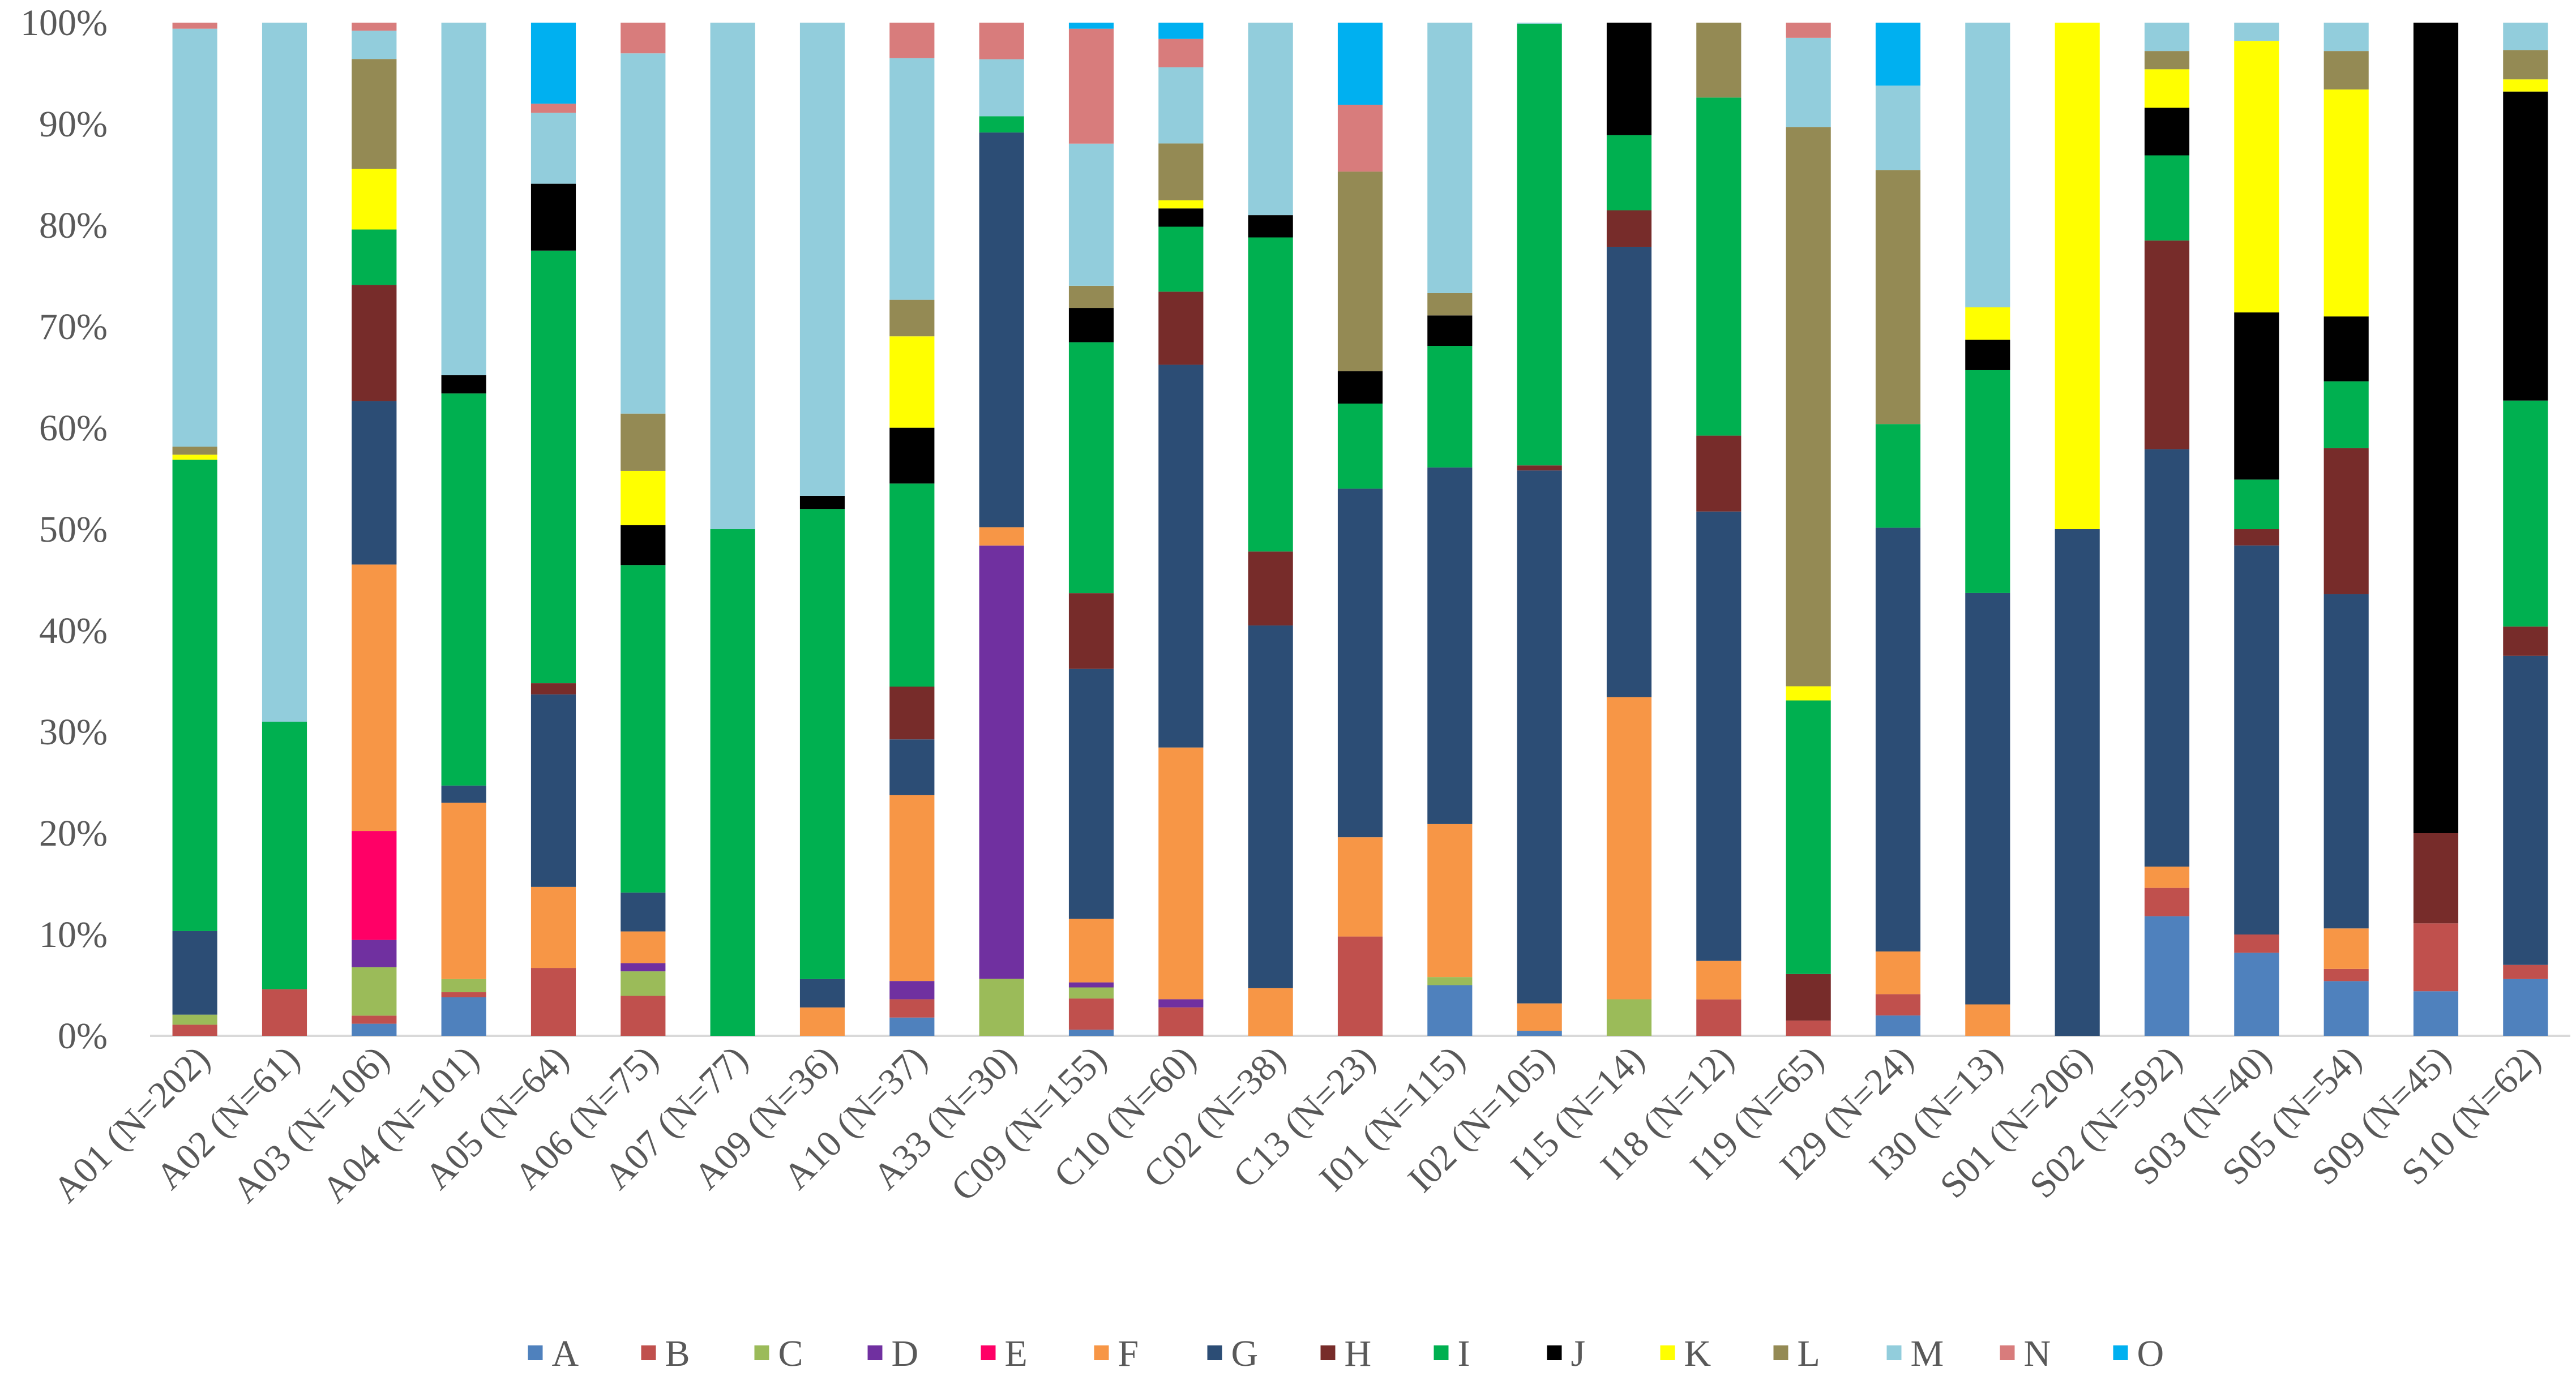  Describe the element at coordinates (1004, 1353) in the screenshot. I see `legend-item: E` at that location.